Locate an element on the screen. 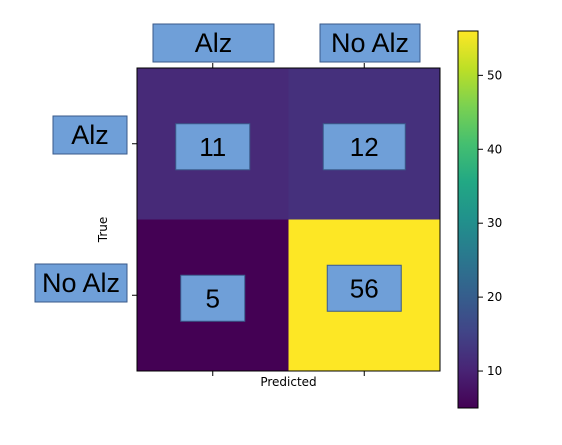 The height and width of the screenshot is (445, 562). x-axis-label: Predicted is located at coordinates (288, 382).